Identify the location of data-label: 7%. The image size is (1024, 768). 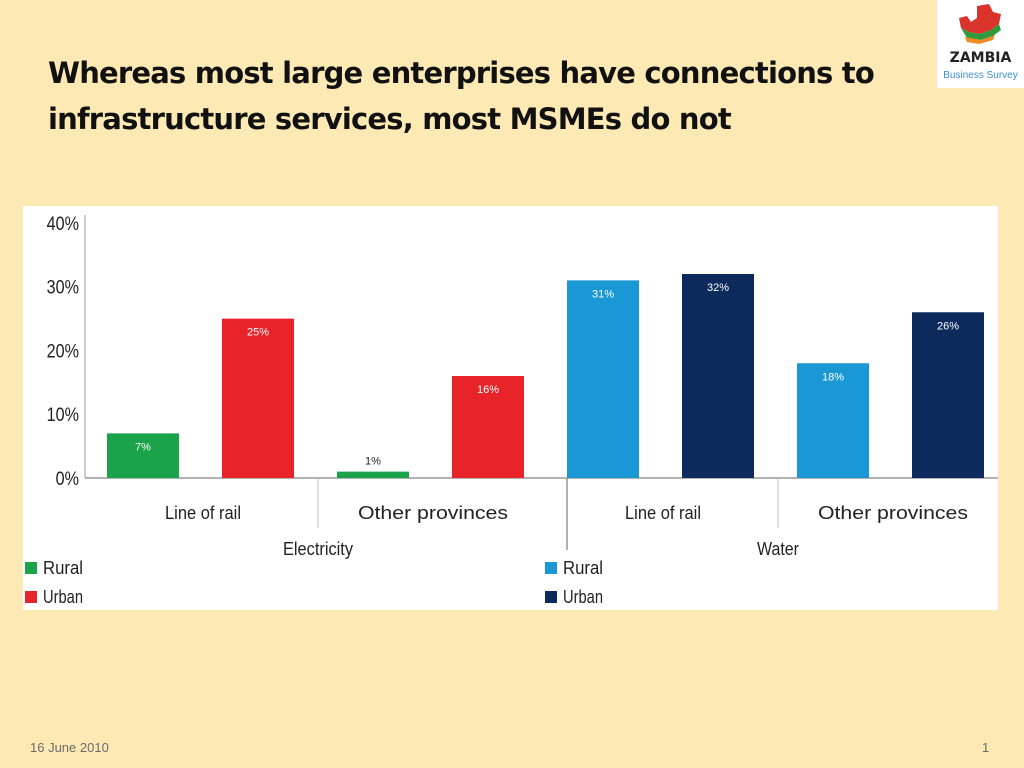
(143, 447).